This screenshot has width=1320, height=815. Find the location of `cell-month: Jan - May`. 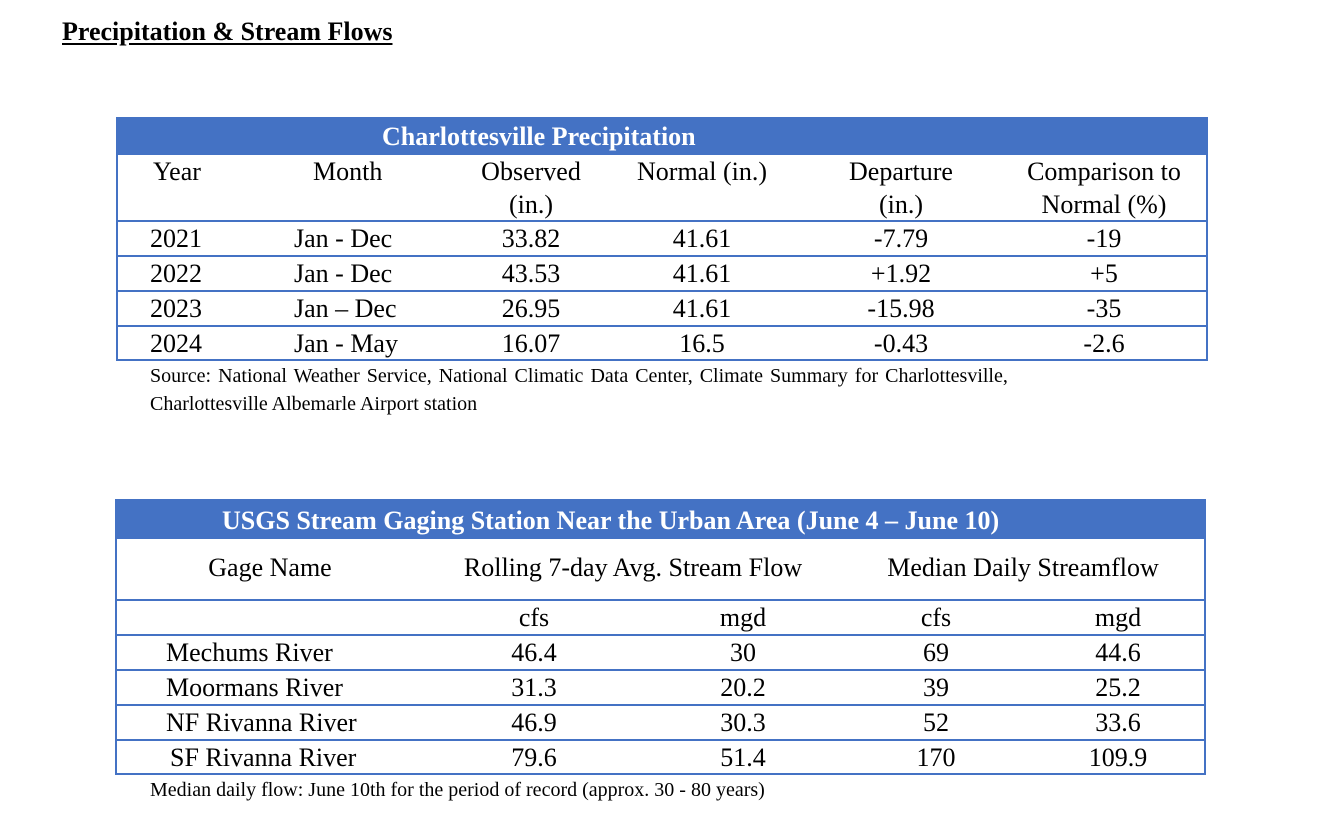

cell-month: Jan - May is located at coordinates (346, 343).